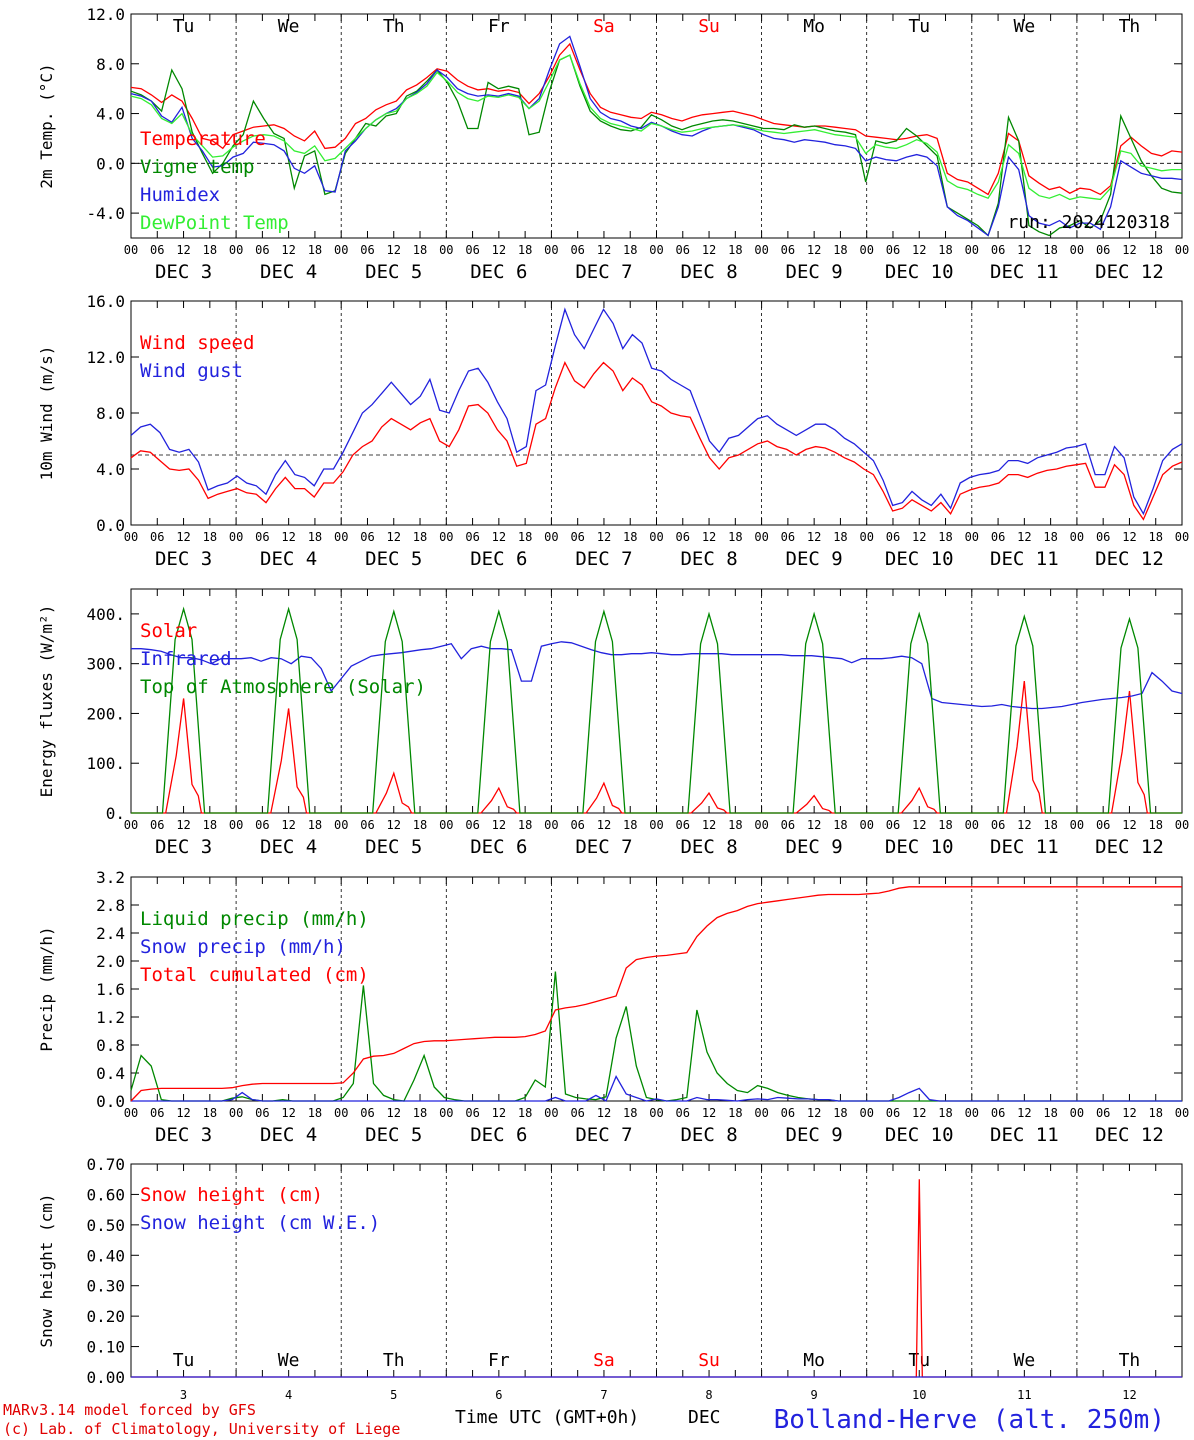  I want to click on y-tick-label: 4.0, so click(110, 469).